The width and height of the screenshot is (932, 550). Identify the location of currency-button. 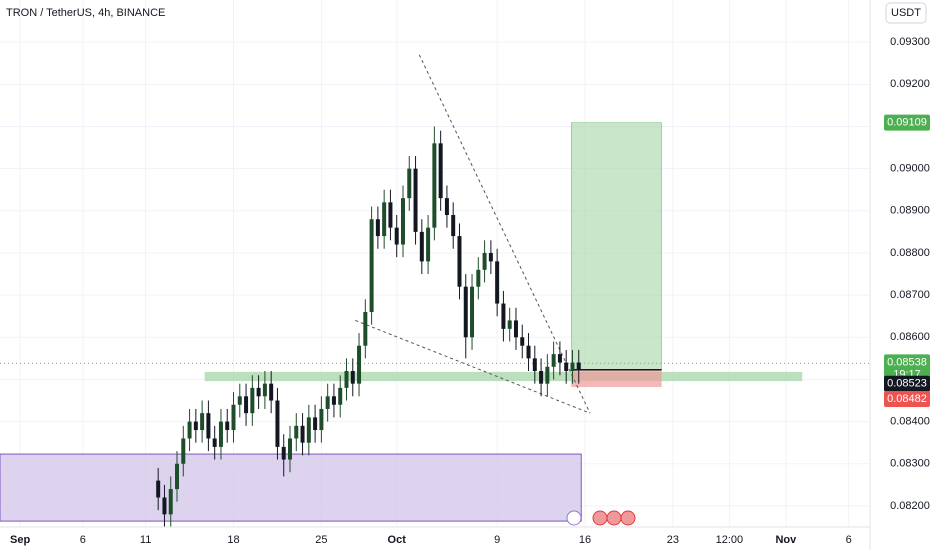
(906, 13).